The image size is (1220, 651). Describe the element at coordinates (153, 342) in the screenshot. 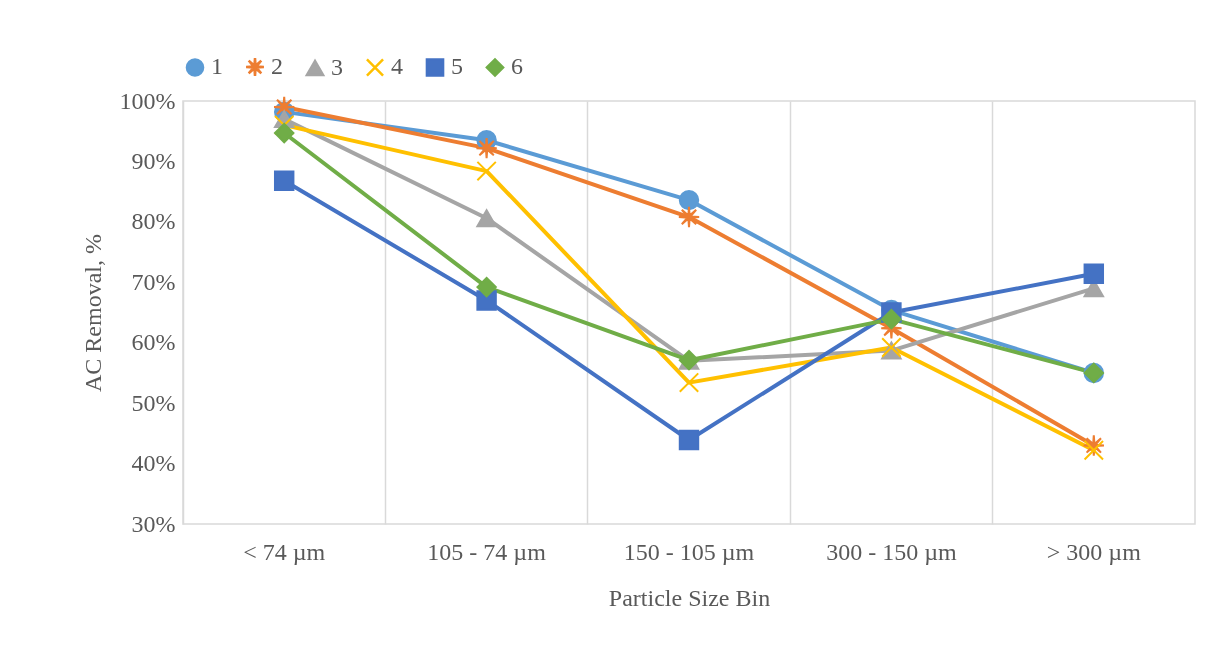

I see `y-tick-label: 60%` at that location.